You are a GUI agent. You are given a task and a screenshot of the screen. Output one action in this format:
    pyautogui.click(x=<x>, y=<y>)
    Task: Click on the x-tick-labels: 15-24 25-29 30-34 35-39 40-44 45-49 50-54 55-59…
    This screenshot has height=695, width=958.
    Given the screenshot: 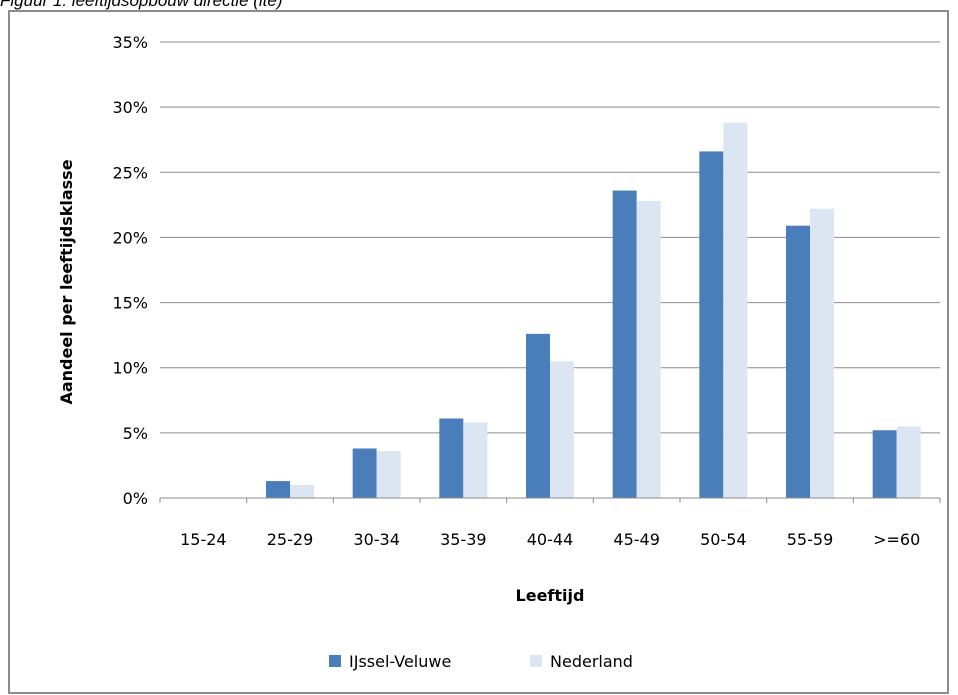 What is the action you would take?
    pyautogui.click(x=550, y=523)
    